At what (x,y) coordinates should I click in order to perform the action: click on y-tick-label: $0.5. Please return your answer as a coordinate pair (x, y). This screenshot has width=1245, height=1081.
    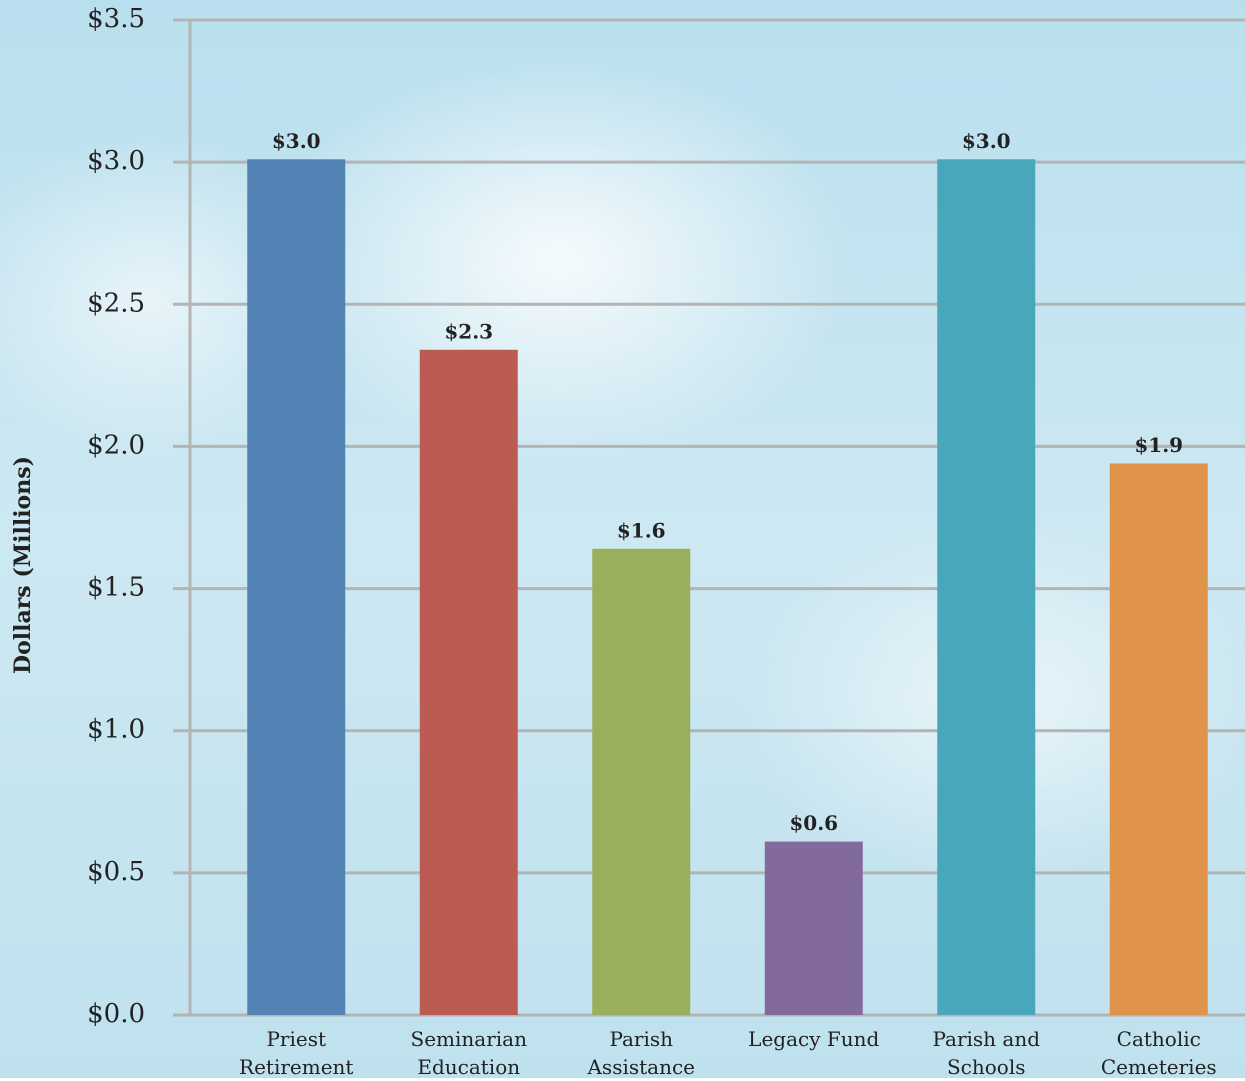
    Looking at the image, I should click on (116, 872).